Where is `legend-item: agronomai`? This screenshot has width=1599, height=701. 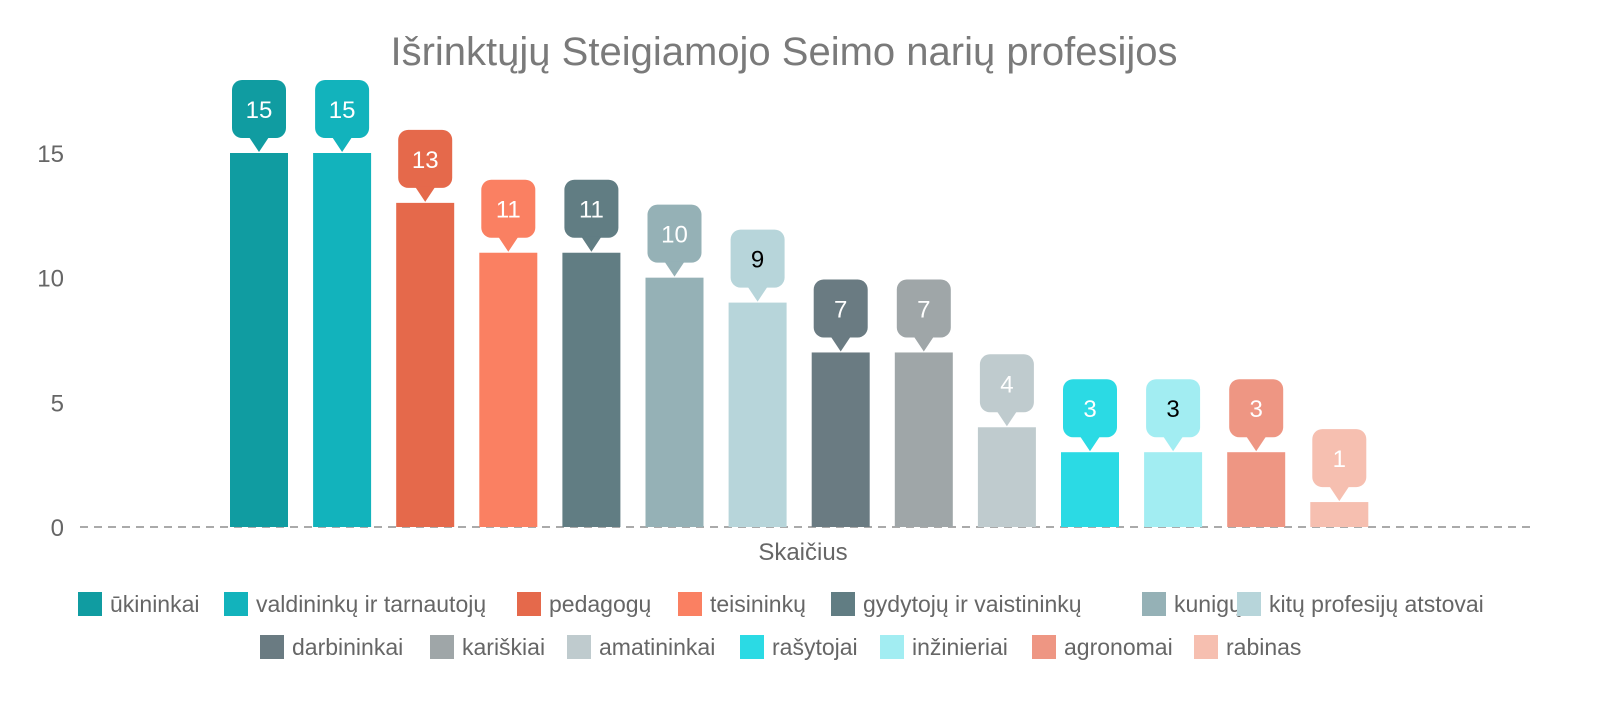
legend-item: agronomai is located at coordinates (1102, 647).